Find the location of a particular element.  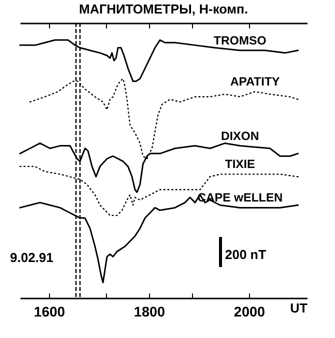

annotation: 9.02.91 is located at coordinates (32, 257).